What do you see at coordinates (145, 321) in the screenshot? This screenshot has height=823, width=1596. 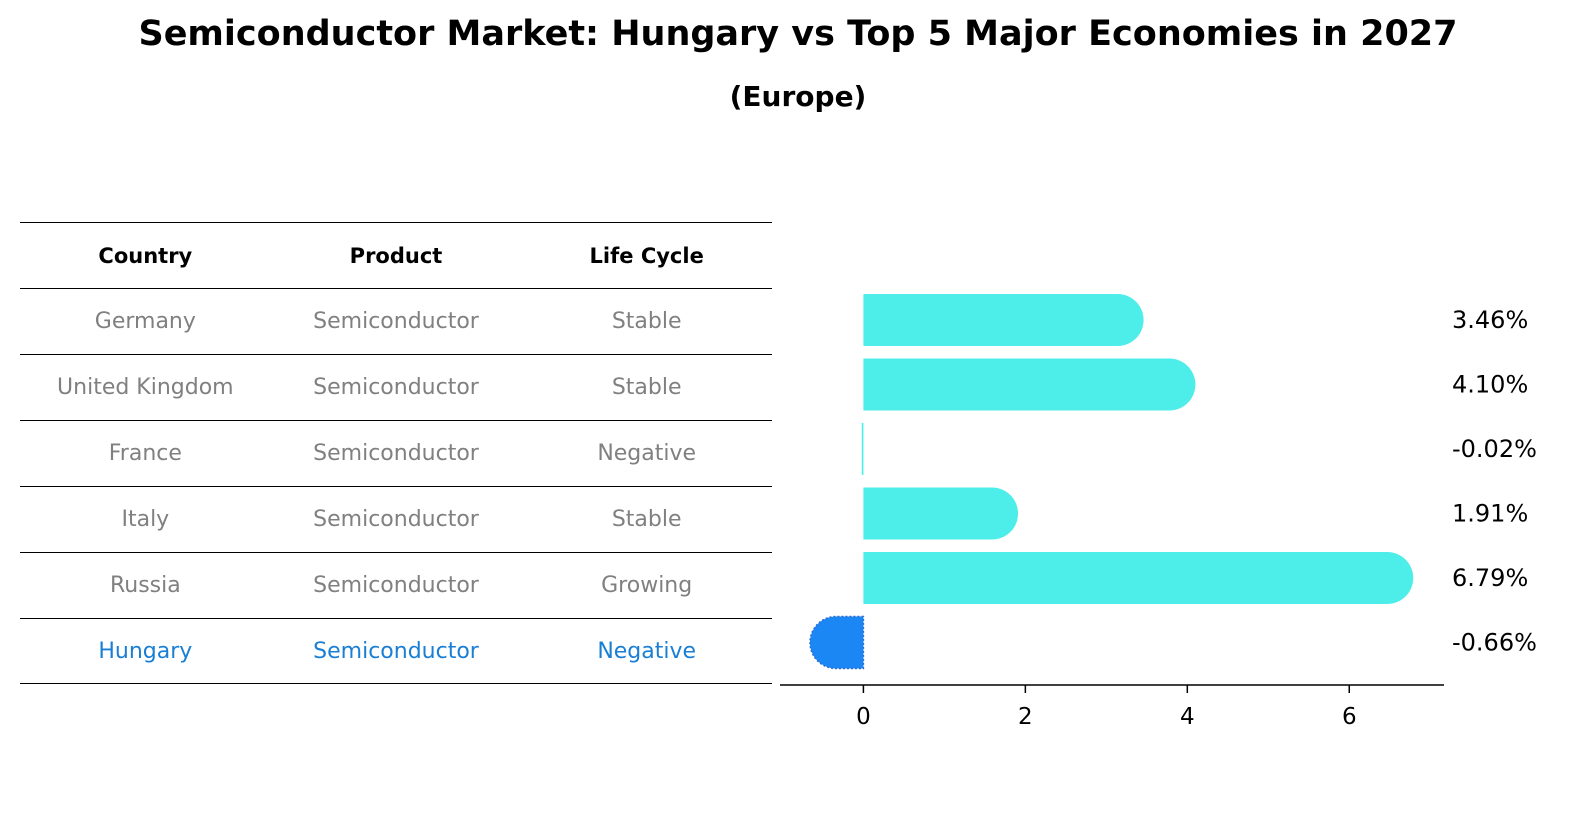 I see `cell-country: Germany` at bounding box center [145, 321].